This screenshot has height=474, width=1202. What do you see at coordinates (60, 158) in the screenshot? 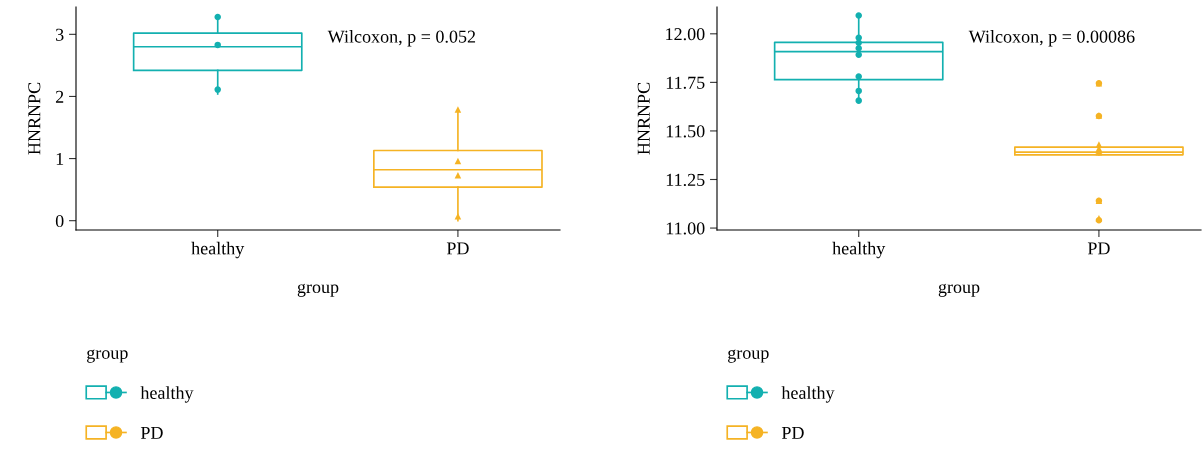
I see `y-tick-label: 1` at bounding box center [60, 158].